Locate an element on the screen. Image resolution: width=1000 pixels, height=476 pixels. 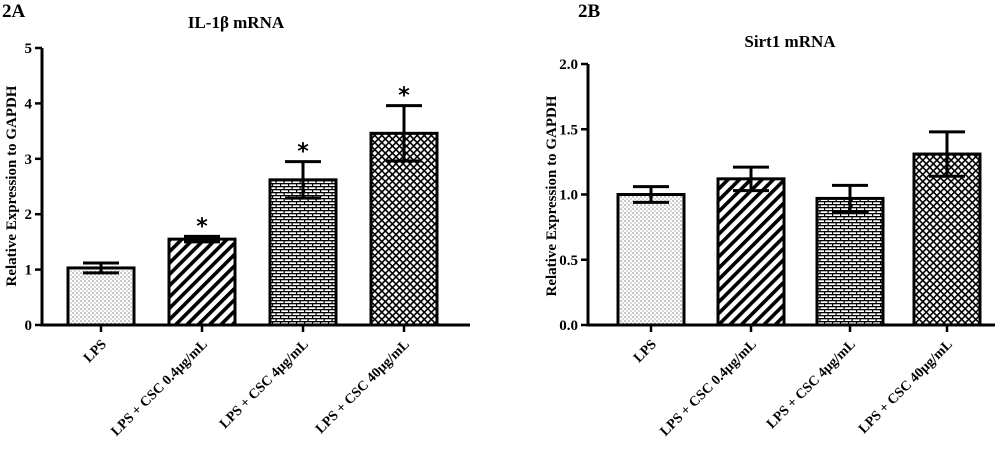
y-tick-label: 5 is located at coordinates (29, 49).